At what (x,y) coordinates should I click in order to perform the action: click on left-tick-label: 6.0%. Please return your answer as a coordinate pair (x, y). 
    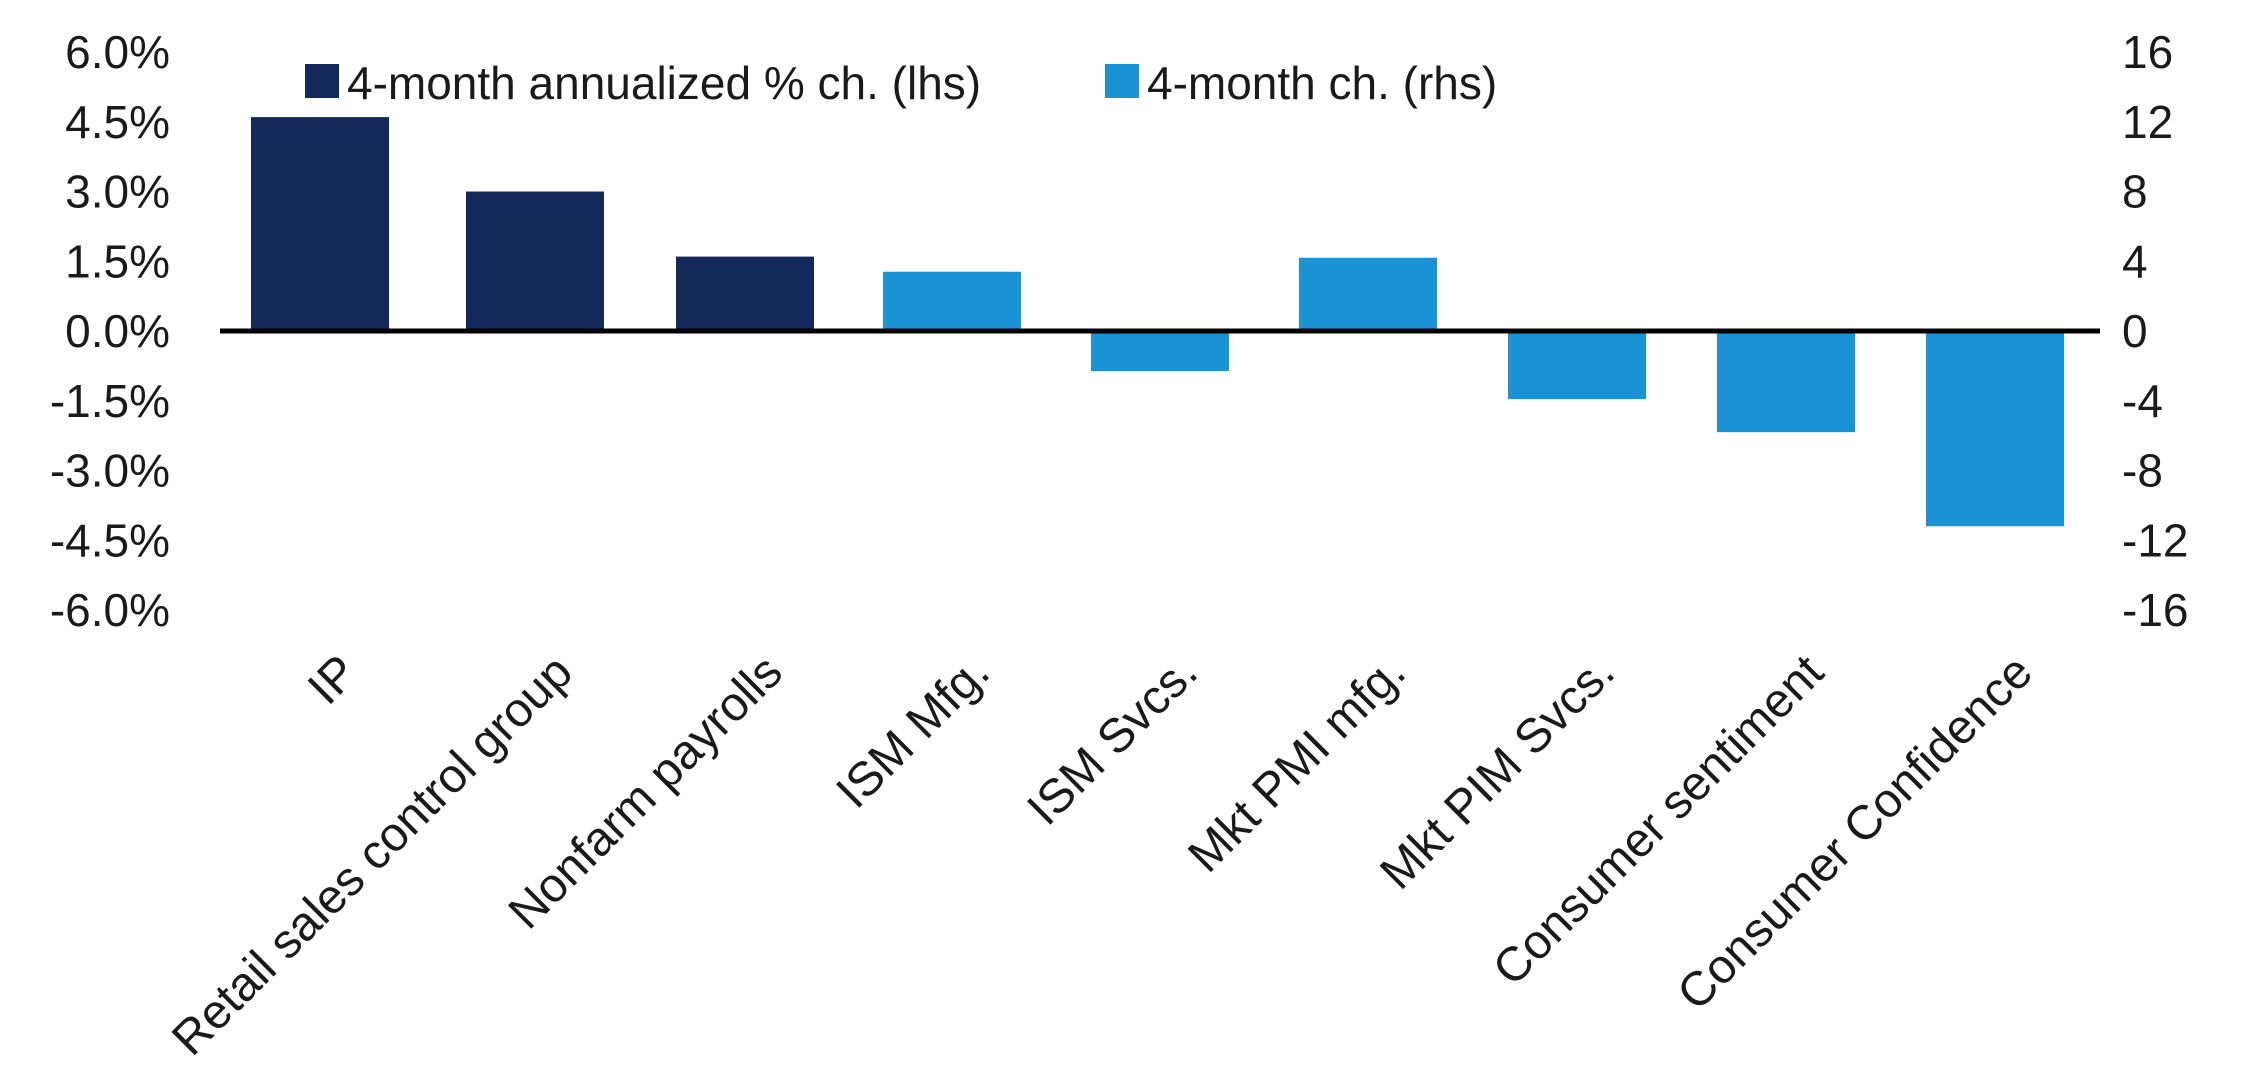
    Looking at the image, I should click on (117, 52).